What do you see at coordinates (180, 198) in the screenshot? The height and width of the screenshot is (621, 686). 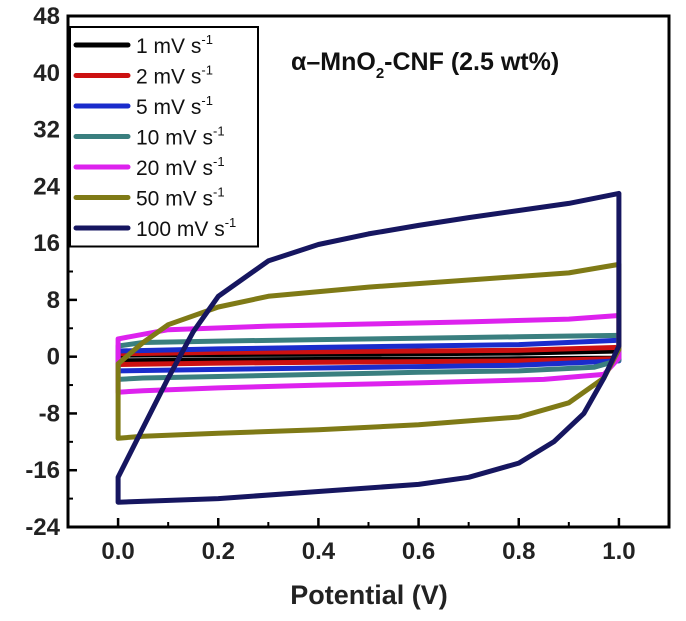 I see `legend-label-5: 50 mV s-1` at bounding box center [180, 198].